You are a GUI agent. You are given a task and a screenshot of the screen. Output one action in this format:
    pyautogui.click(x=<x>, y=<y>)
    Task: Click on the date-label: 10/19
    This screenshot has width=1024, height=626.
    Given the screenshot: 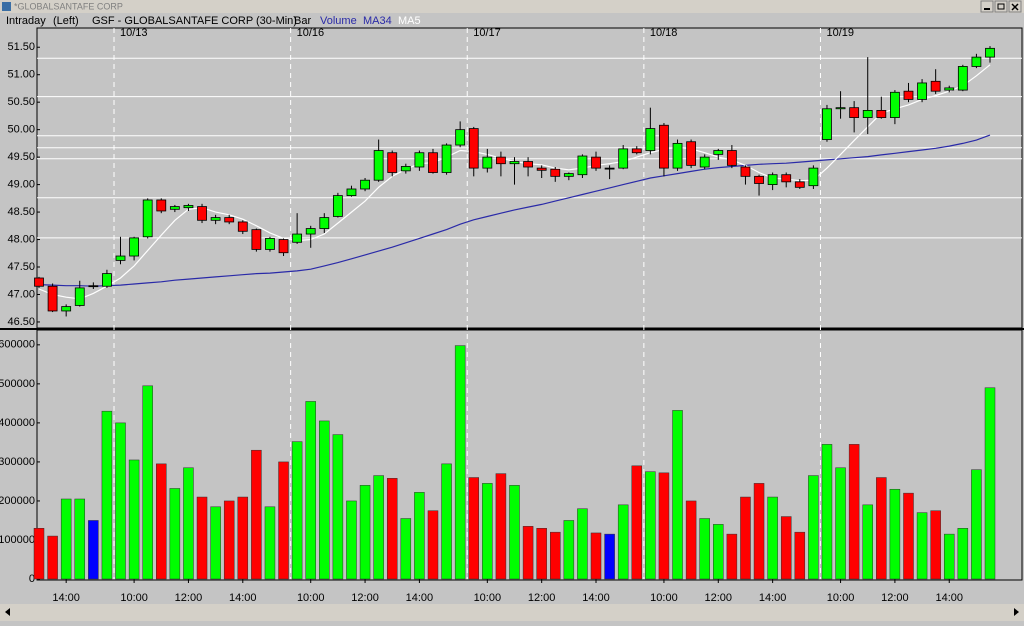 What is the action you would take?
    pyautogui.click(x=840, y=33)
    